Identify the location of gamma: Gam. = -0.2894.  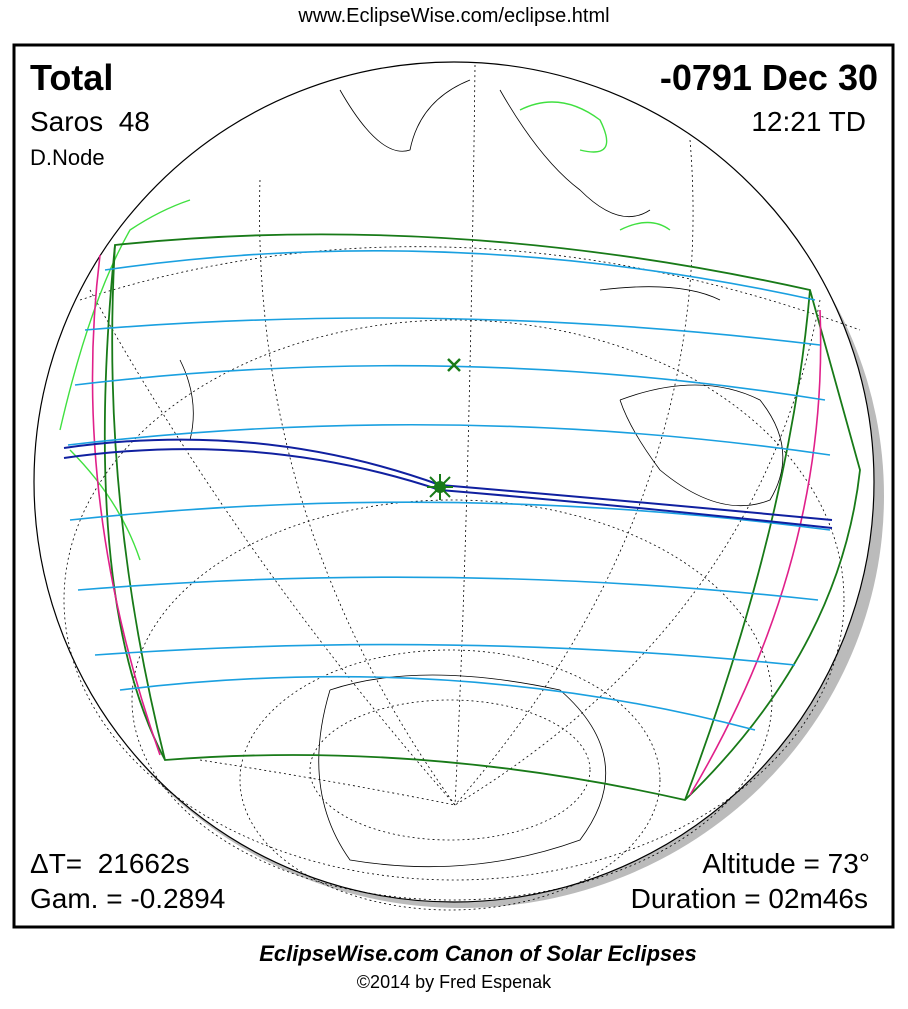
(127, 898).